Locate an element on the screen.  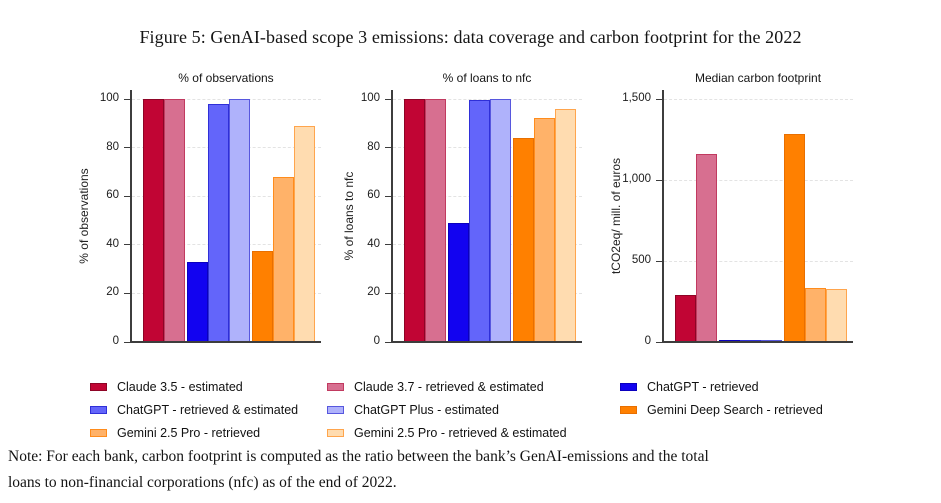
legend-item-gemini-deep-search-retrieved: Gemini Deep Search - retrieved is located at coordinates (721, 409).